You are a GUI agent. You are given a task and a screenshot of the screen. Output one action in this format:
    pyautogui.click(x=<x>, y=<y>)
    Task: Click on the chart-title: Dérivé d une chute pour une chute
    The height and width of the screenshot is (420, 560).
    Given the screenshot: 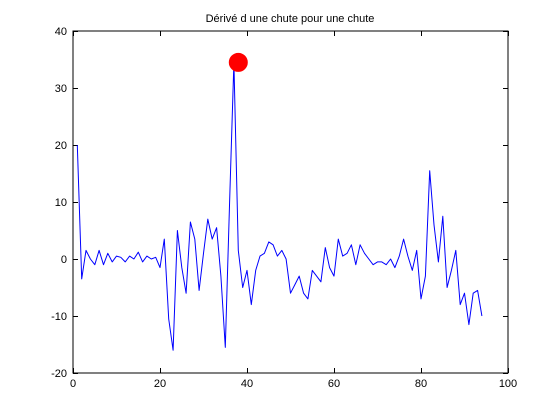 What is the action you would take?
    pyautogui.click(x=290, y=19)
    